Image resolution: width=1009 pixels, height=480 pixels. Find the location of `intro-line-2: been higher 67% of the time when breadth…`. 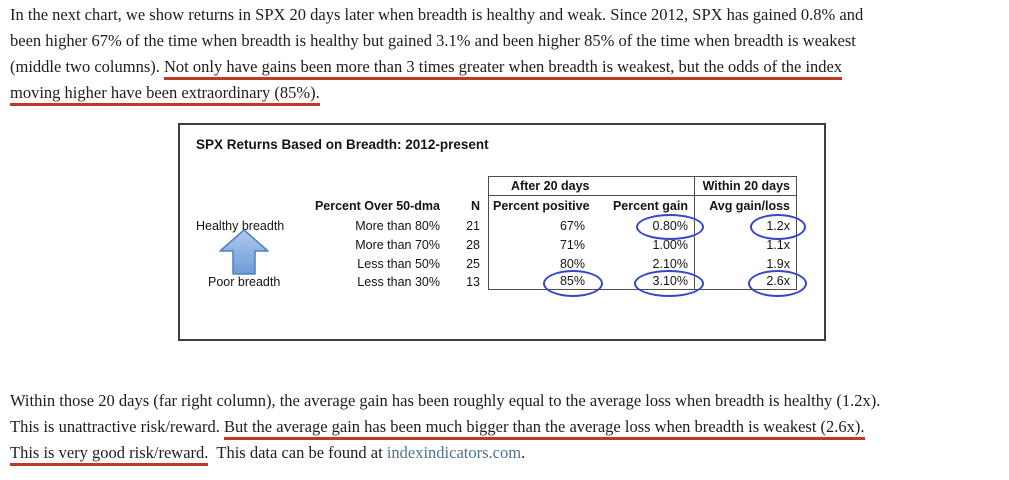

intro-line-2: been higher 67% of the time when breadth… is located at coordinates (436, 41).